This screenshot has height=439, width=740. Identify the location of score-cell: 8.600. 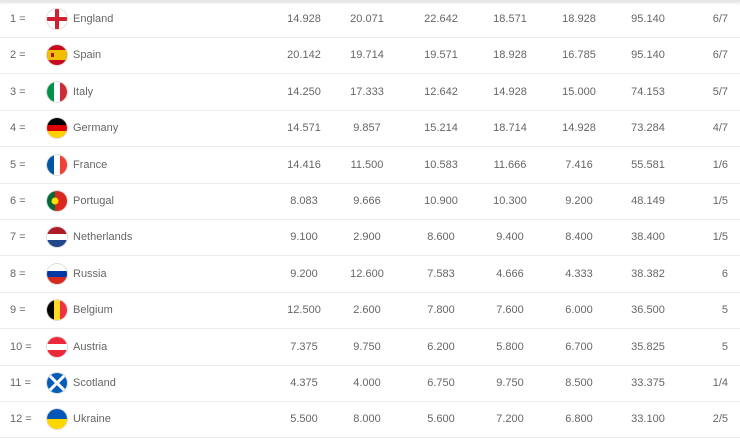
(441, 237).